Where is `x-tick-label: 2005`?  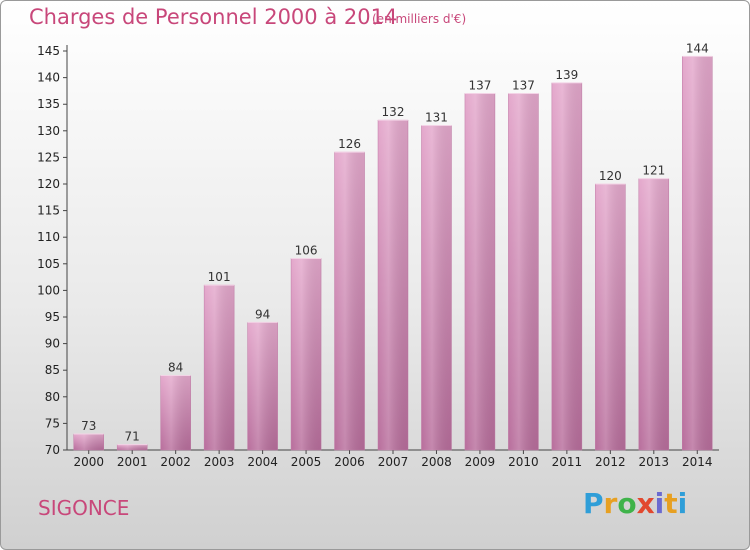
x-tick-label: 2005 is located at coordinates (306, 462).